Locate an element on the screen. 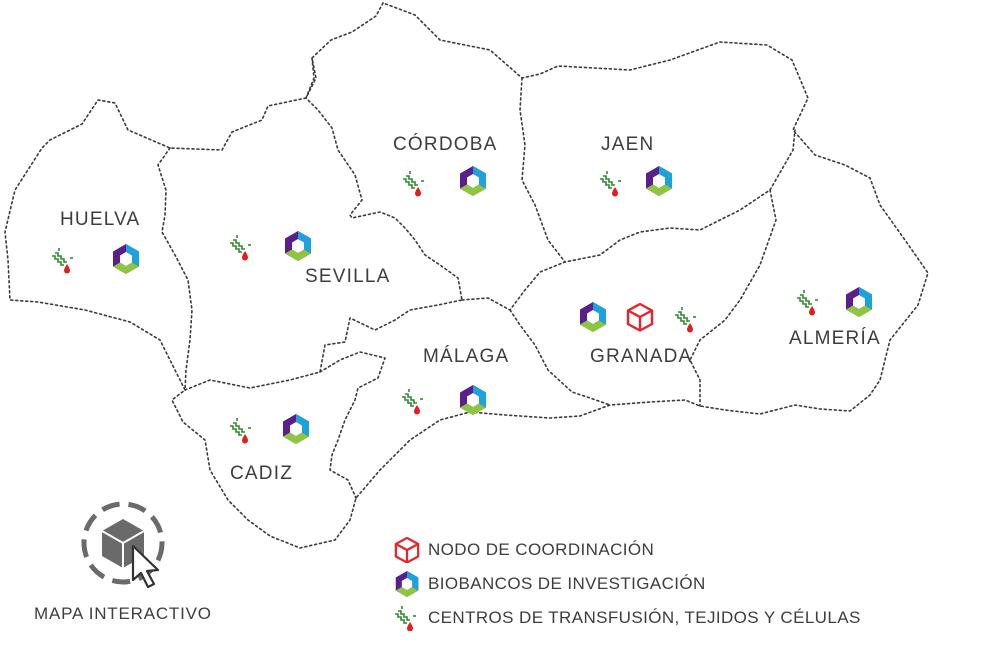 This screenshot has width=1000, height=650. legend-label: NODO DE COORDINACIÓN is located at coordinates (541, 549).